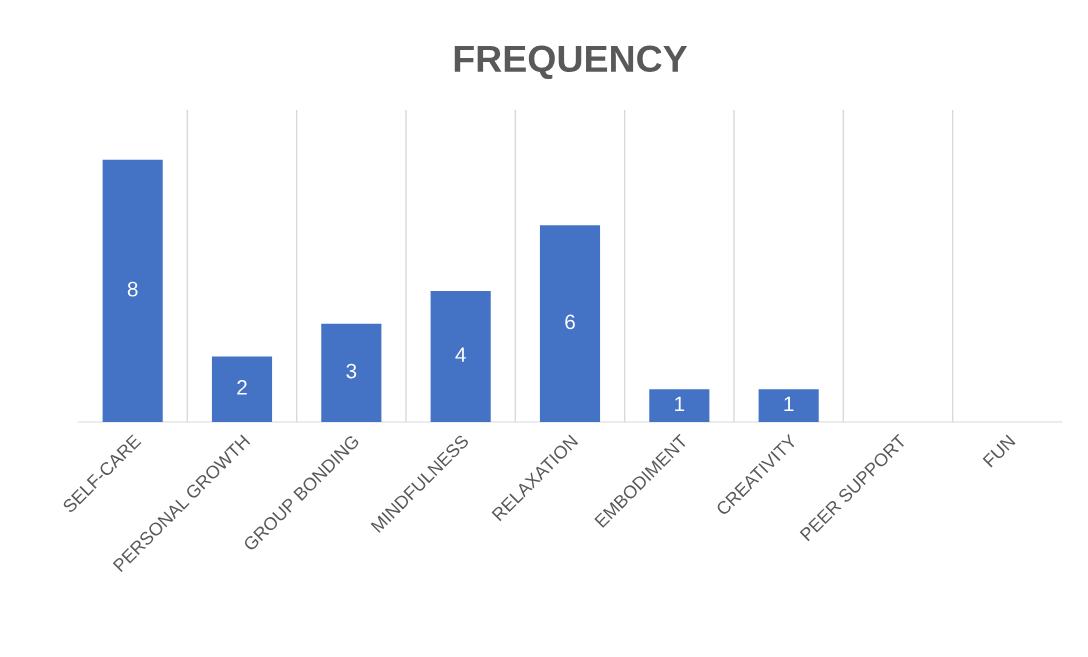  What do you see at coordinates (571, 62) in the screenshot?
I see `chart-title: FREQUENCY` at bounding box center [571, 62].